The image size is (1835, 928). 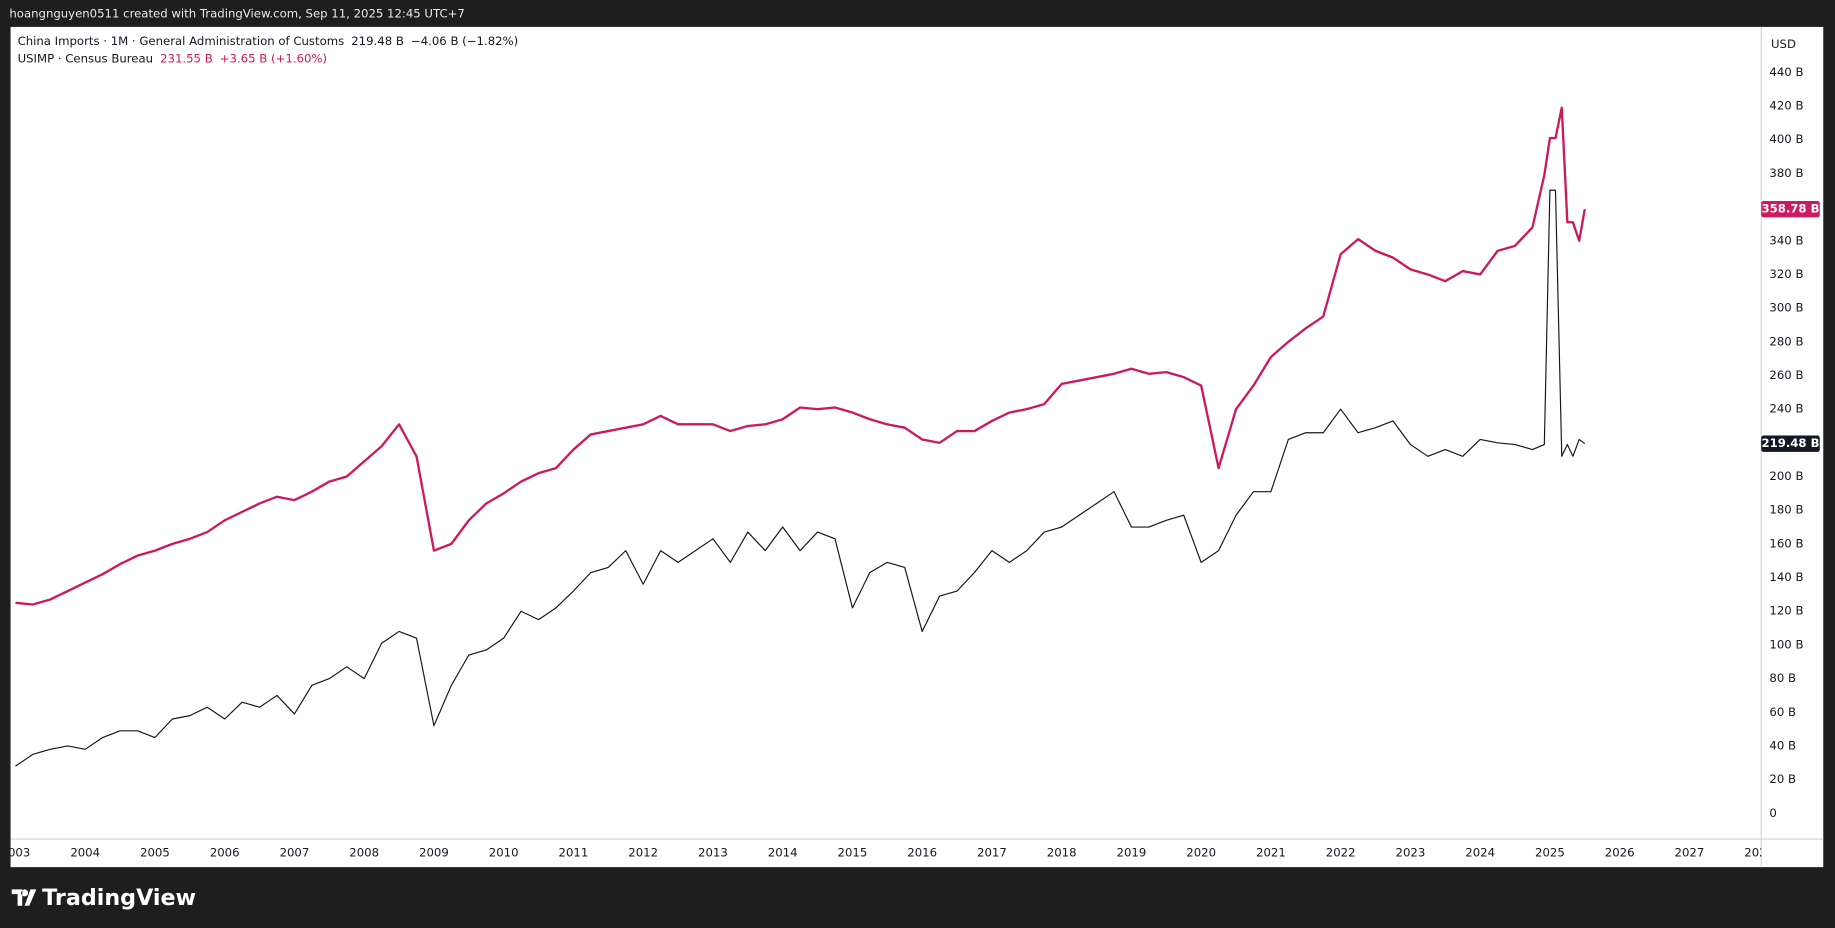 I want to click on x-tick-label: 2027, so click(x=1690, y=853).